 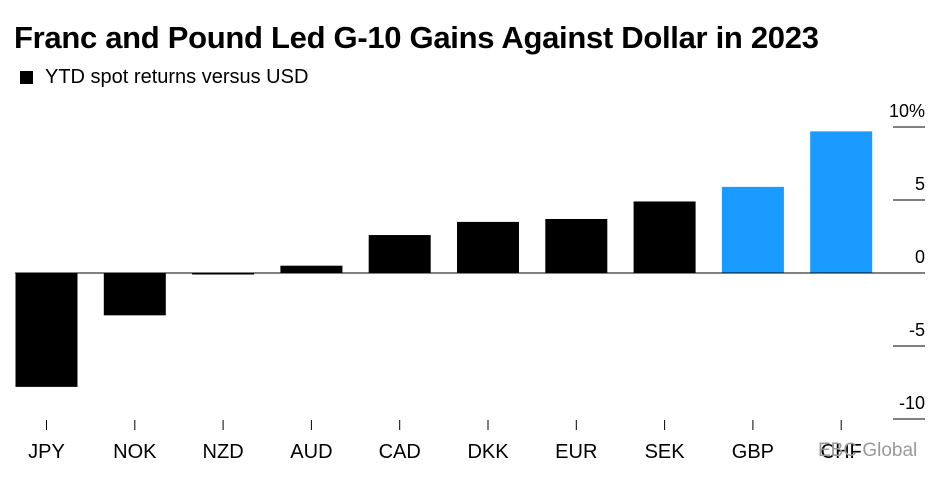 I want to click on legend-swatch, so click(x=26, y=77).